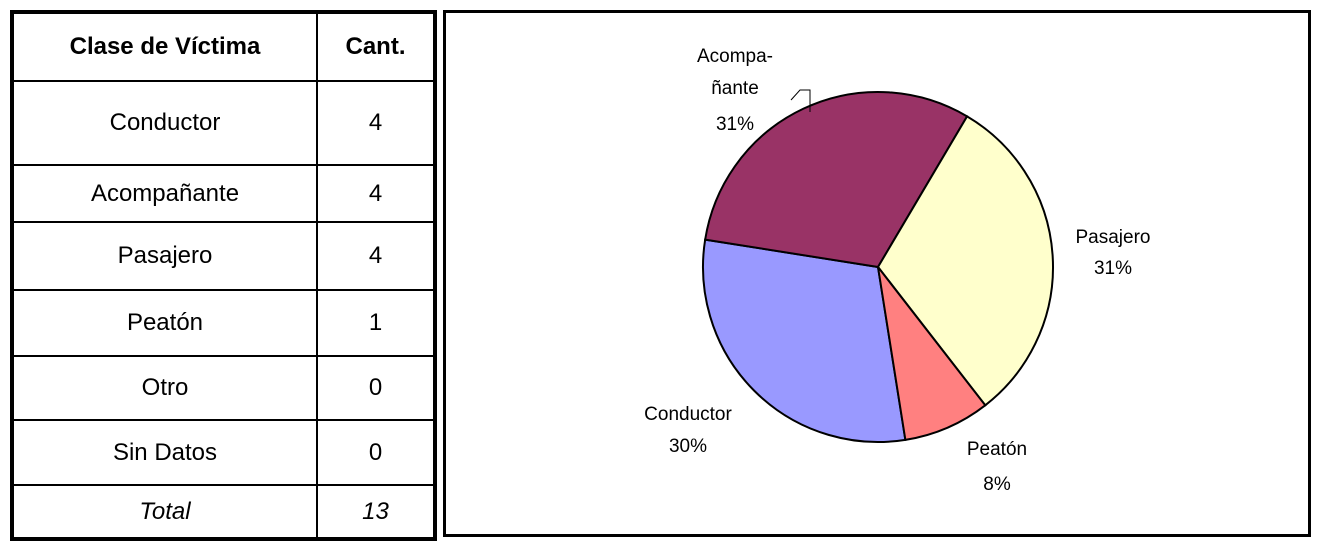 Image resolution: width=1322 pixels, height=547 pixels. Describe the element at coordinates (997, 449) in the screenshot. I see `slice-label: Peatón` at that location.